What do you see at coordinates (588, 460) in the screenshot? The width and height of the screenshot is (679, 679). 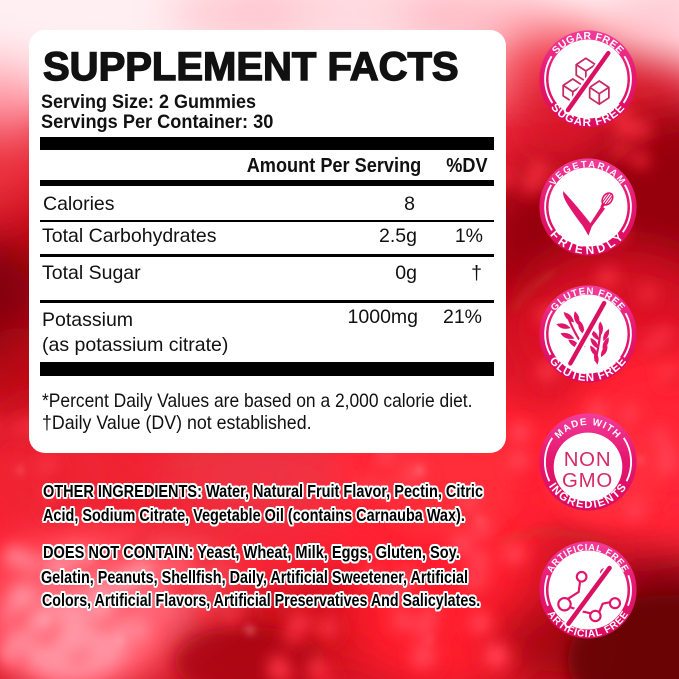 I see `svg-text: NON` at bounding box center [588, 460].